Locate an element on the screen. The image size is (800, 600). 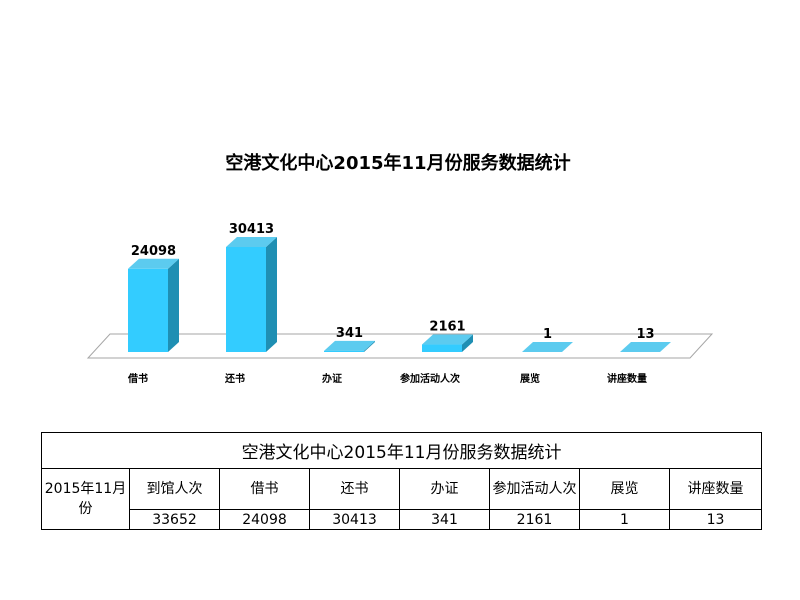
category-label-4: 展览 is located at coordinates (530, 378).